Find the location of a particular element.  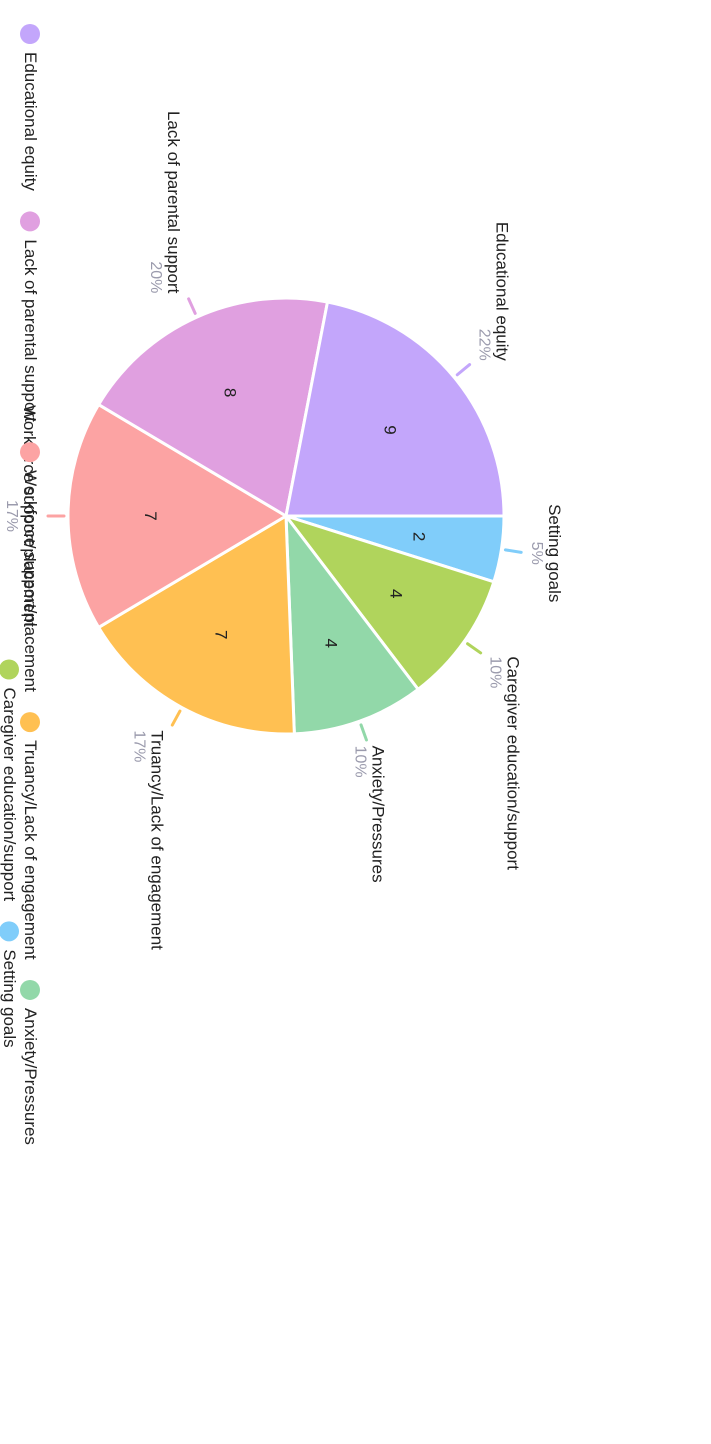

legend-swatch-workforce-support-placement is located at coordinates (30, 452).